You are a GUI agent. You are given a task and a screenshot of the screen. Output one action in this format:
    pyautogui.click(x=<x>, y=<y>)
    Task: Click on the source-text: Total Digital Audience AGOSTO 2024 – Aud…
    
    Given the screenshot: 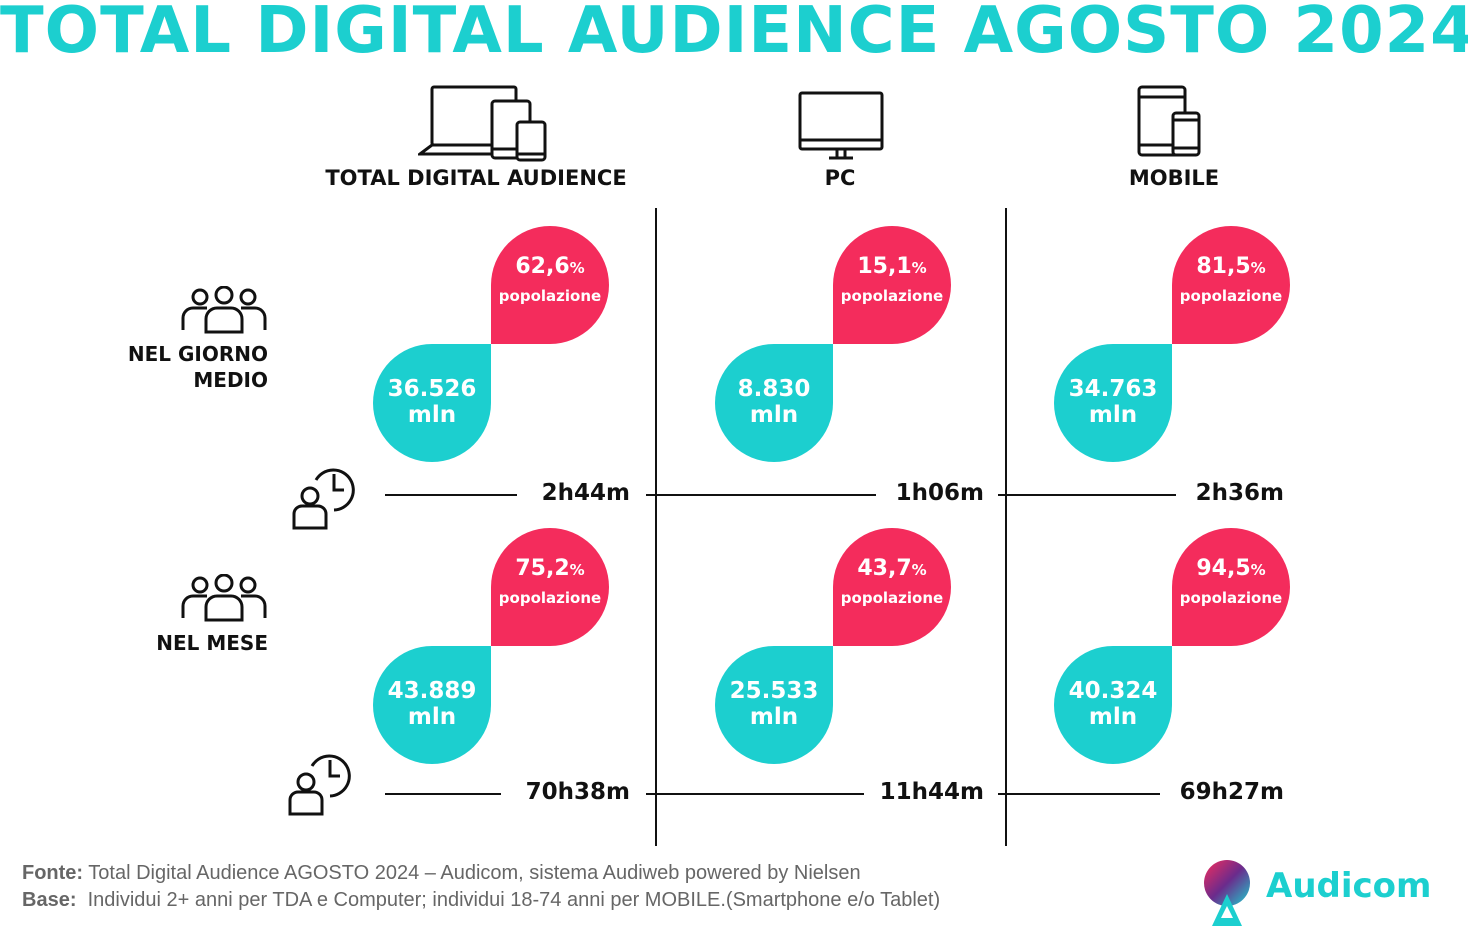 What is the action you would take?
    pyautogui.click(x=472, y=873)
    